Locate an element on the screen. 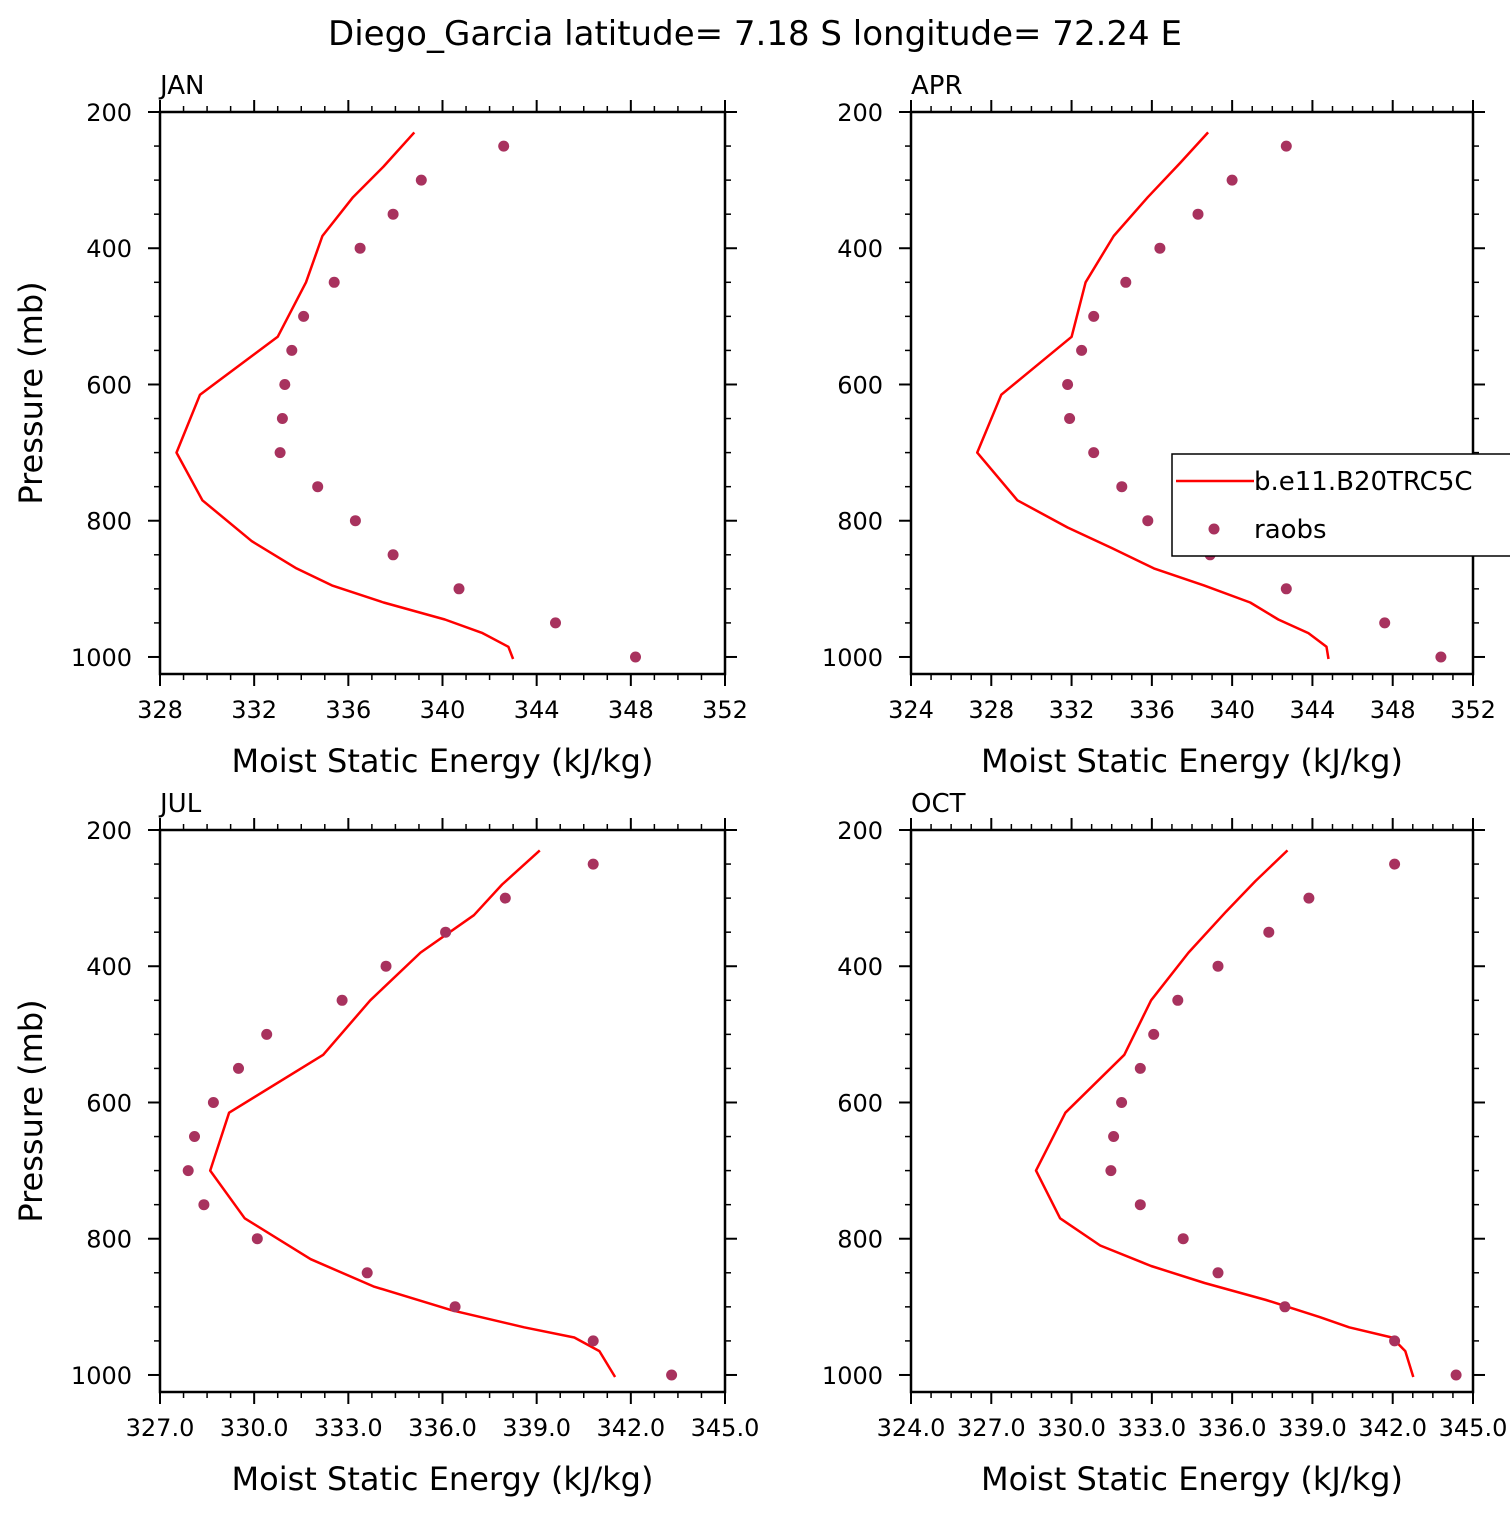  x-tick-label: 345.0 is located at coordinates (725, 1428).